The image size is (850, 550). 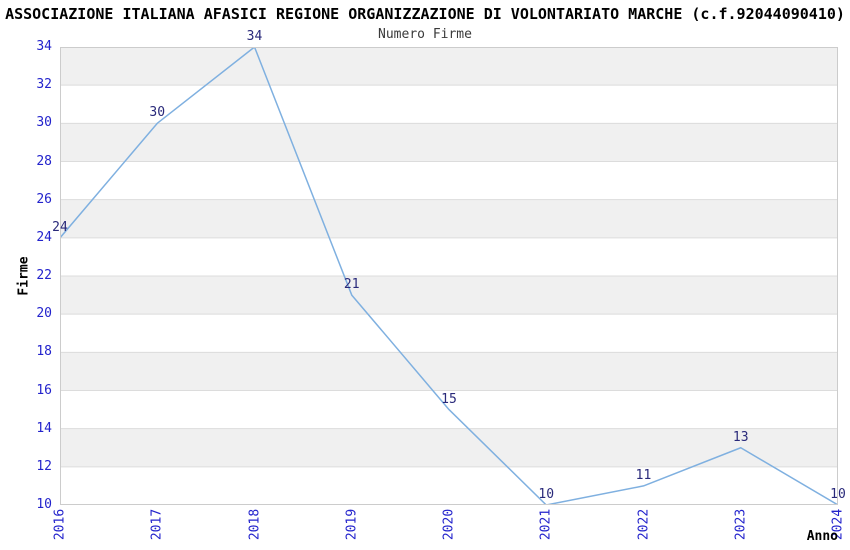 I want to click on y-tick-label: 34, so click(x=44, y=46).